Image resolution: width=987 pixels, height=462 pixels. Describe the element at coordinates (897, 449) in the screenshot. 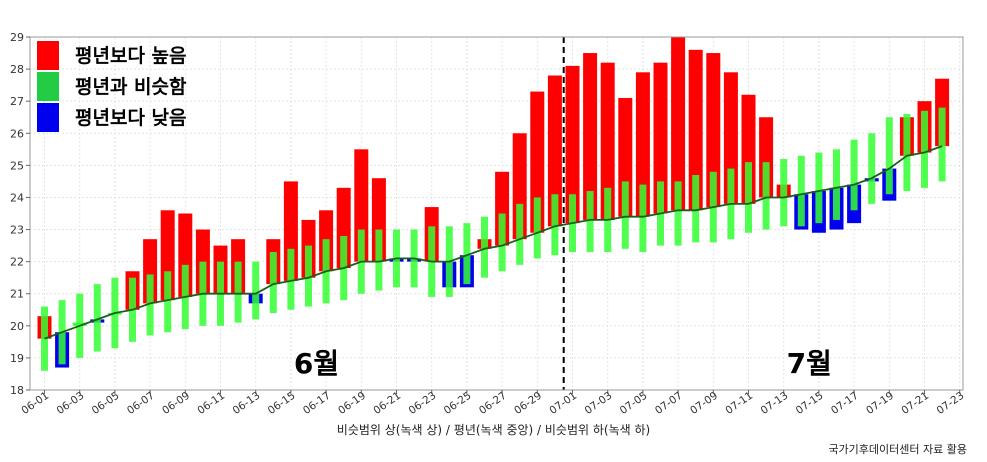

I see `source-note: 국가기후데이터센터 자료 활용` at that location.